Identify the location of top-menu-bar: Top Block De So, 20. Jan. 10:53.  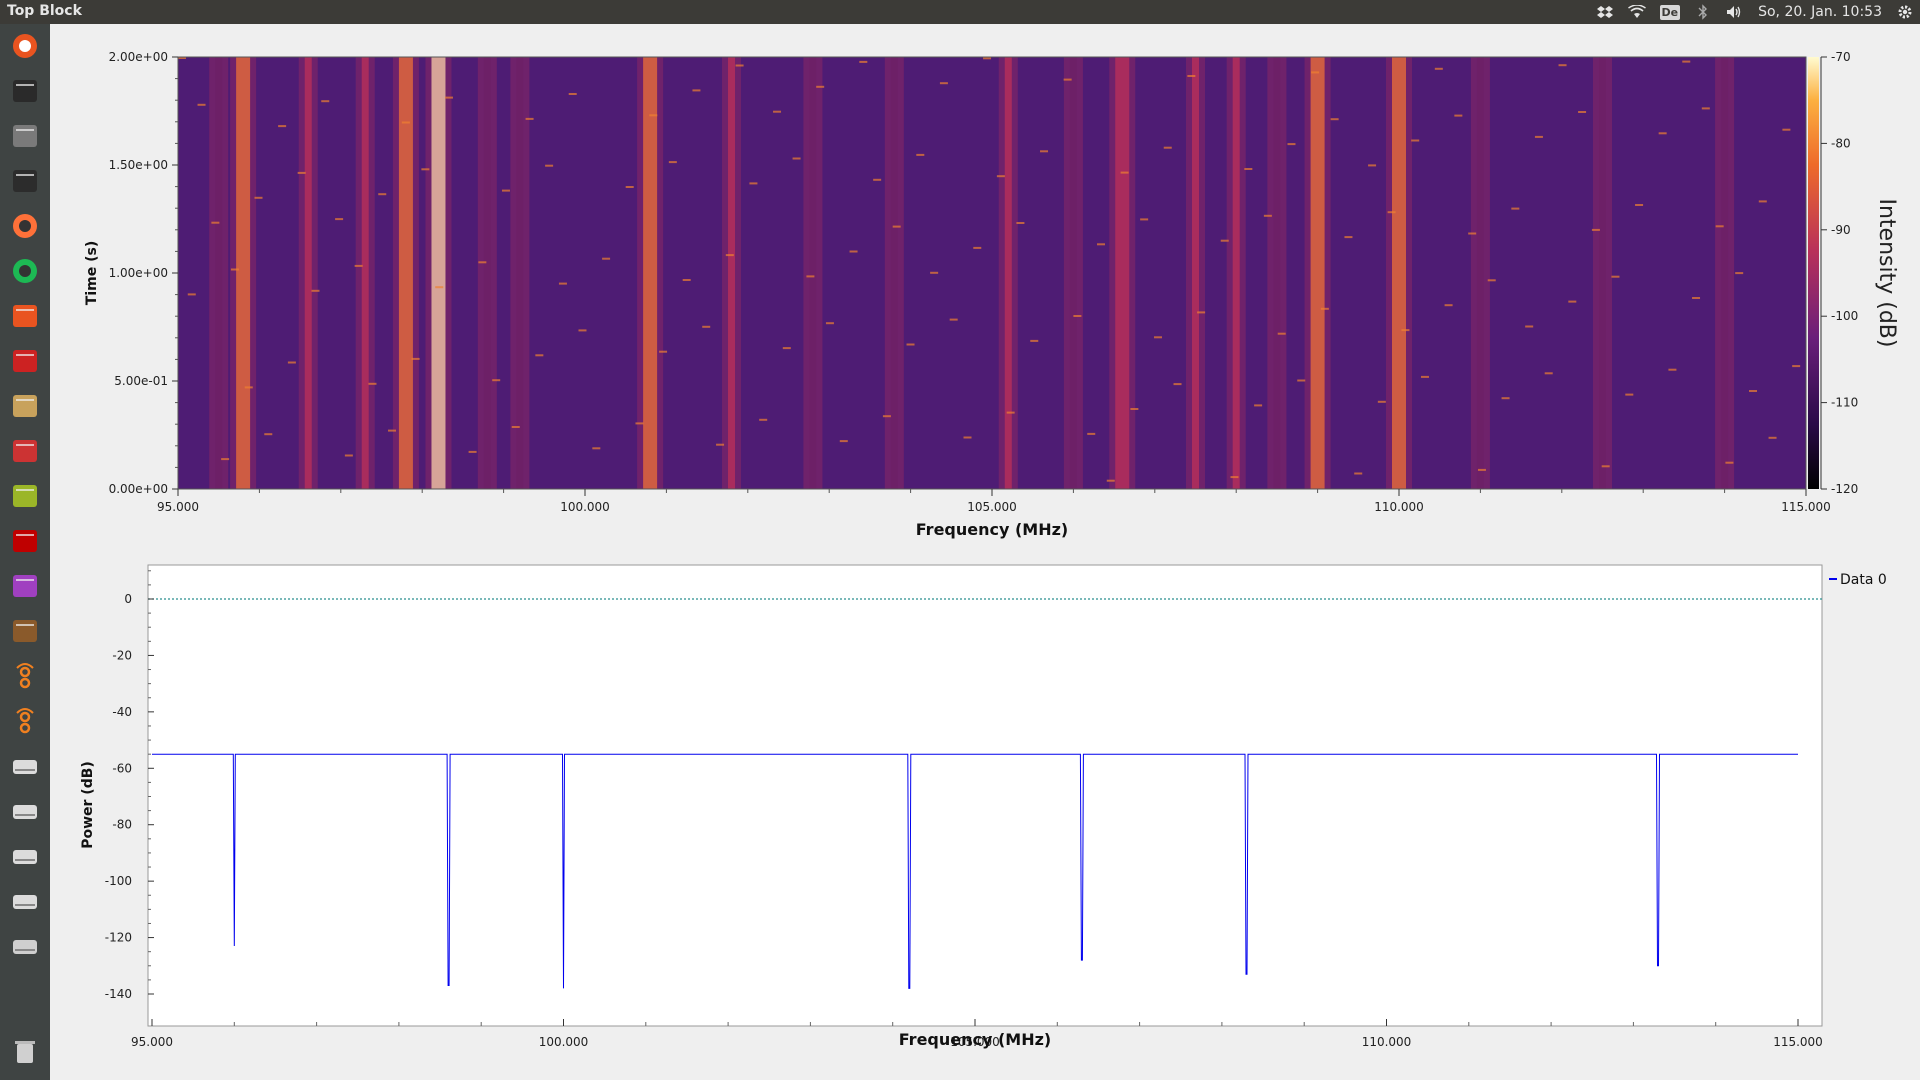
(960, 12).